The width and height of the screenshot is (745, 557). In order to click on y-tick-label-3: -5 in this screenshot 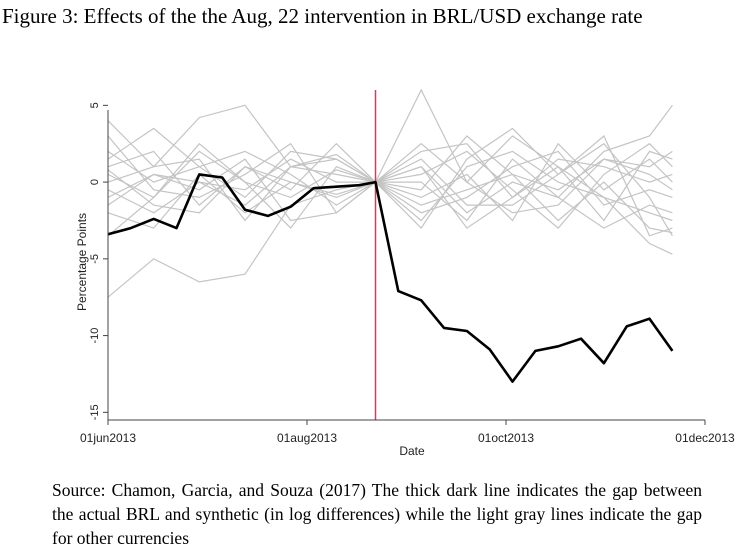, I will do `click(95, 259)`.